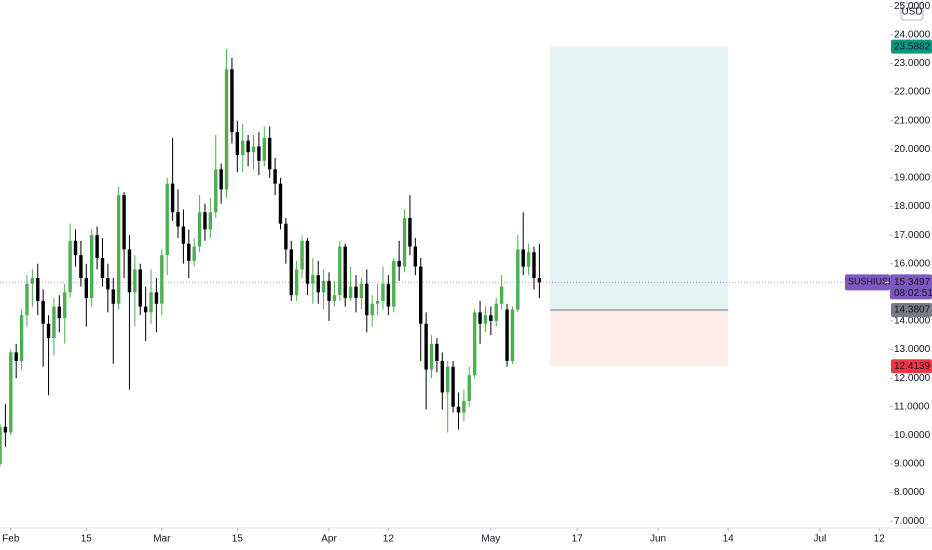  What do you see at coordinates (329, 539) in the screenshot?
I see `x-tick-label: Apr` at bounding box center [329, 539].